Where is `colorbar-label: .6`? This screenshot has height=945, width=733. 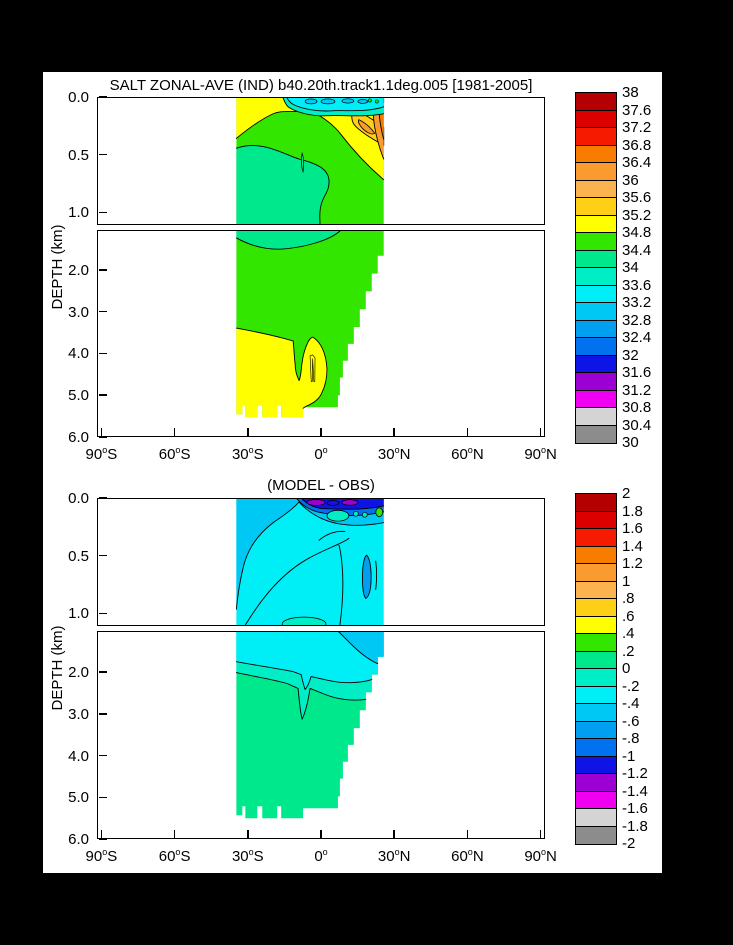
colorbar-label: .6 is located at coordinates (628, 616).